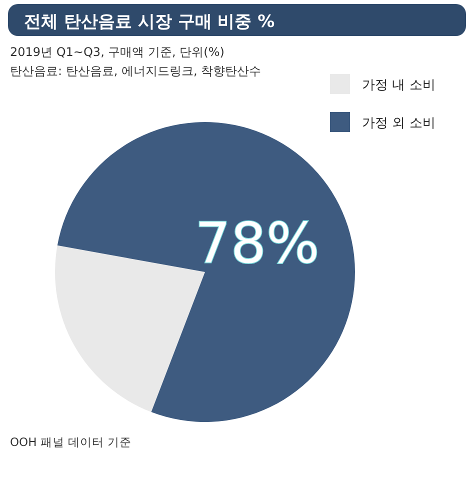 The width and height of the screenshot is (474, 483). Describe the element at coordinates (149, 22) in the screenshot. I see `chart-title: 전체 탄산음료 시장 구매 비중 %` at that location.